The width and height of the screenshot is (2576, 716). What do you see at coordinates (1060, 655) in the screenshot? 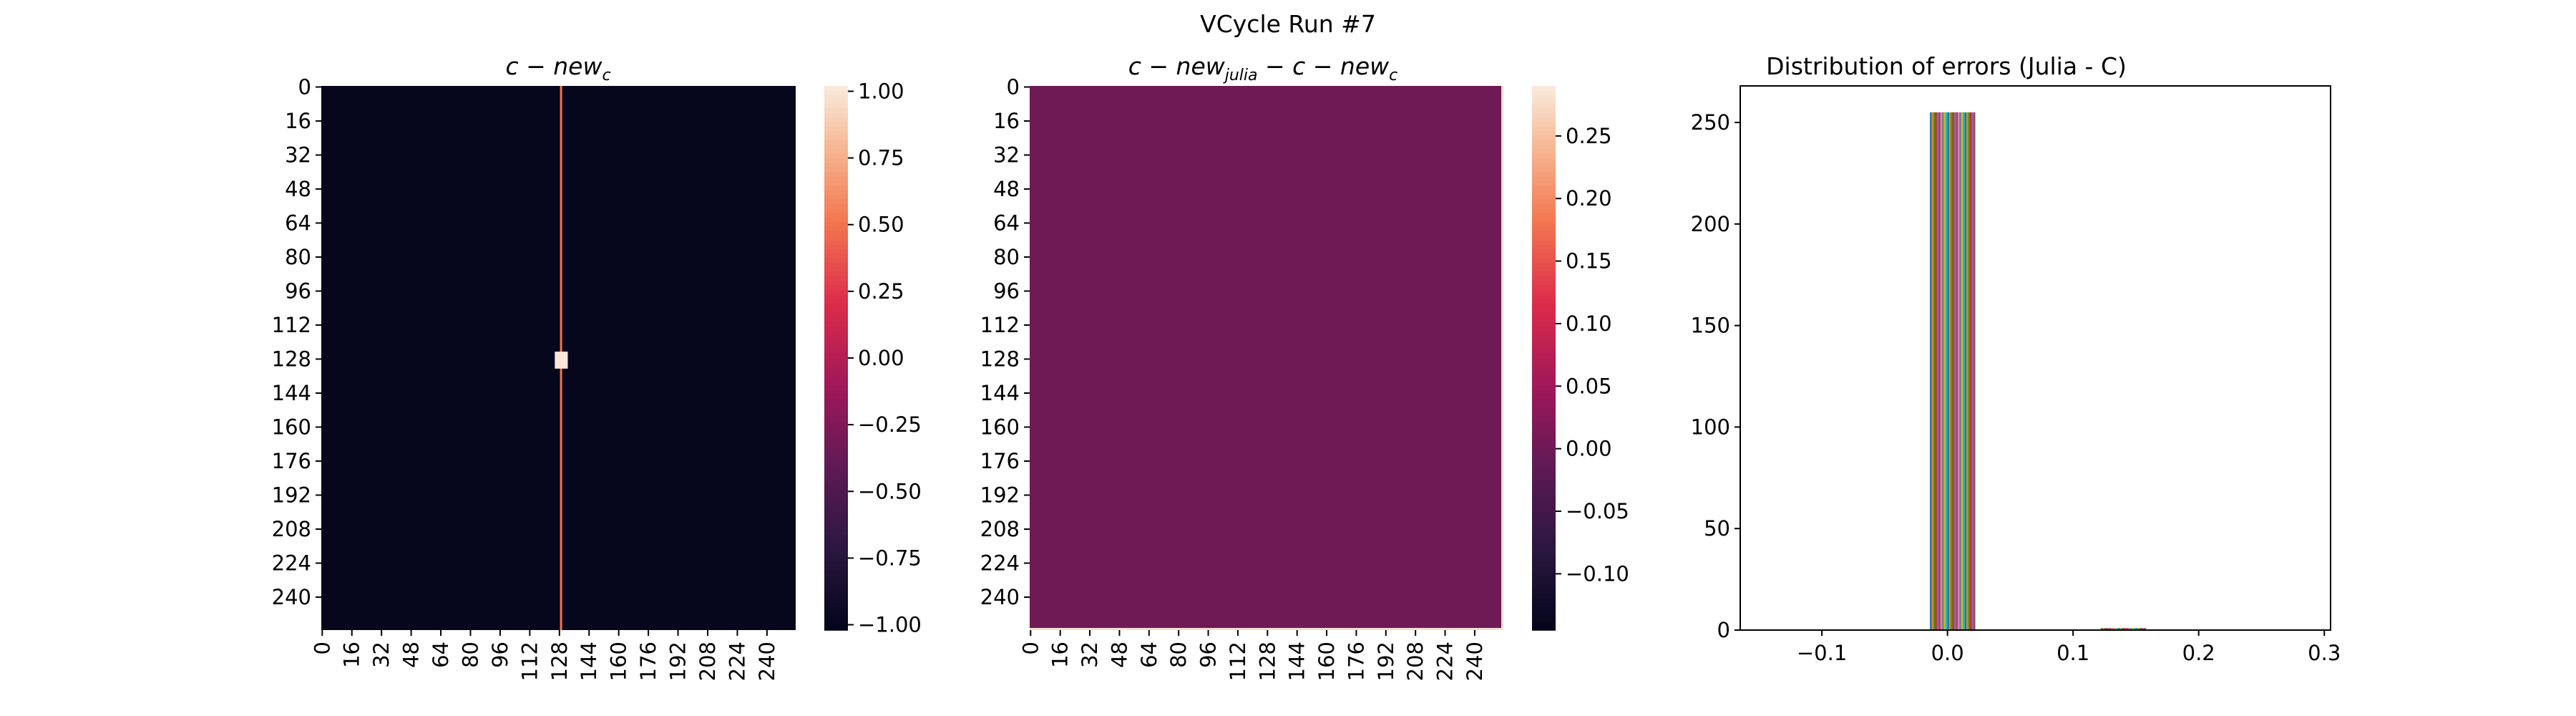
I see `heatmap2-xtick-label: 16` at bounding box center [1060, 655].